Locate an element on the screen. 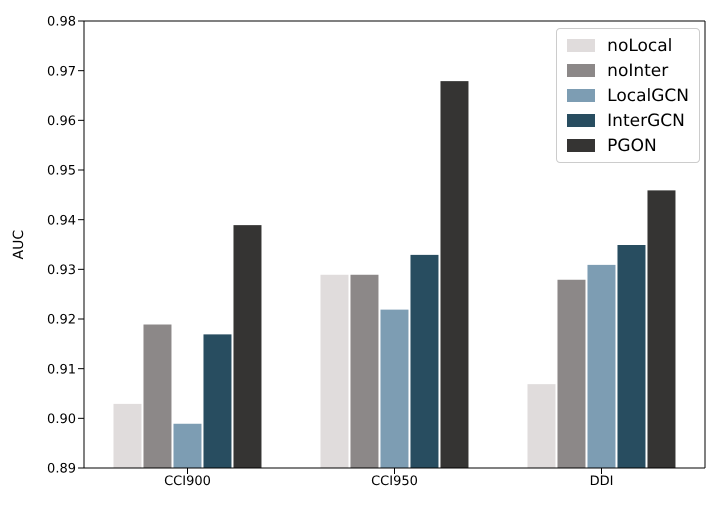 The image size is (710, 515). y-tick-label: 0.94 is located at coordinates (61, 220).